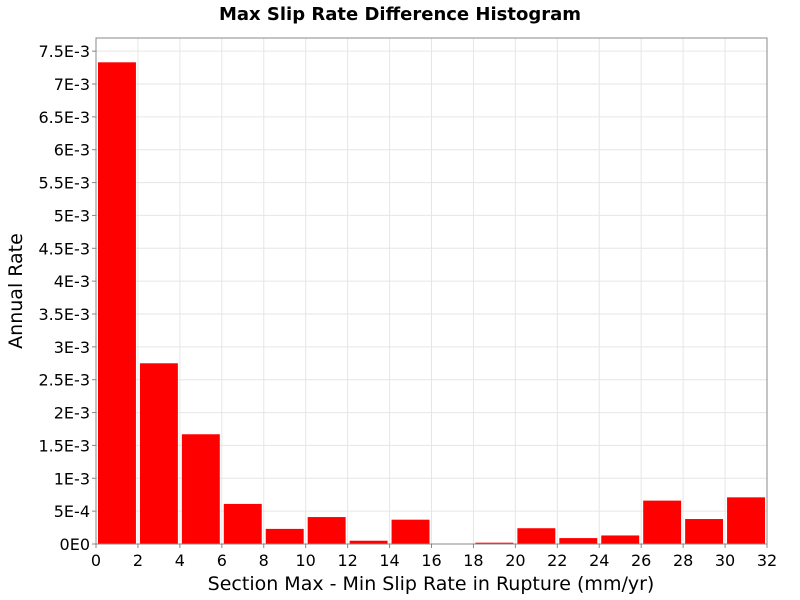  I want to click on x-tick-label: 10, so click(306, 560).